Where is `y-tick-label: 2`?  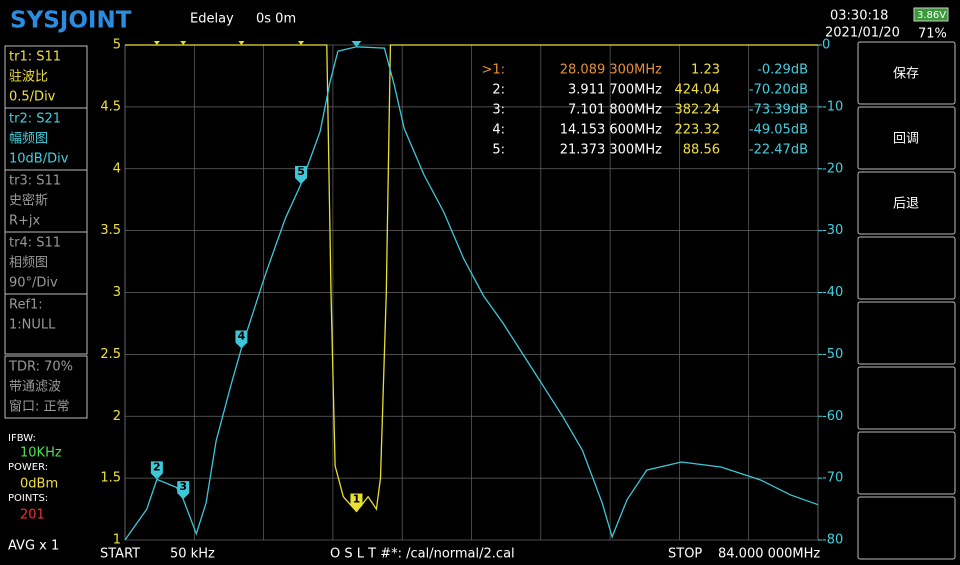
y-tick-label: 2 is located at coordinates (117, 416).